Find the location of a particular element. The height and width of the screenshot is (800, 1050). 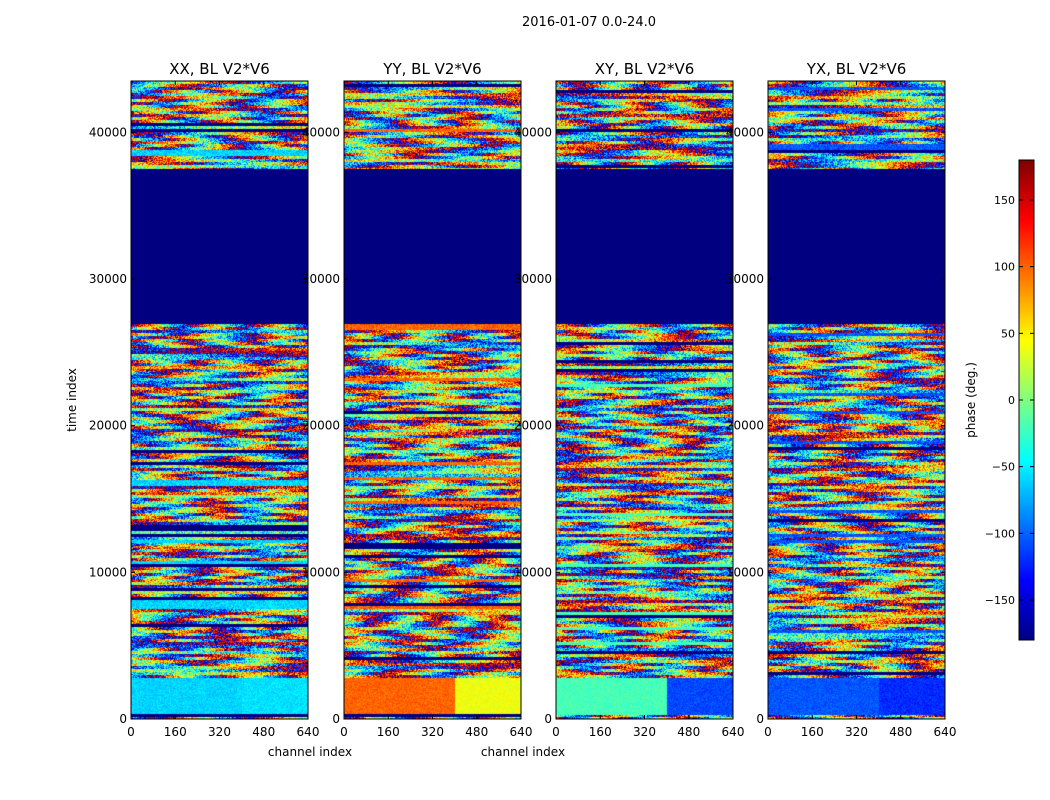

colorbar-label: phase (deg.) is located at coordinates (971, 400).